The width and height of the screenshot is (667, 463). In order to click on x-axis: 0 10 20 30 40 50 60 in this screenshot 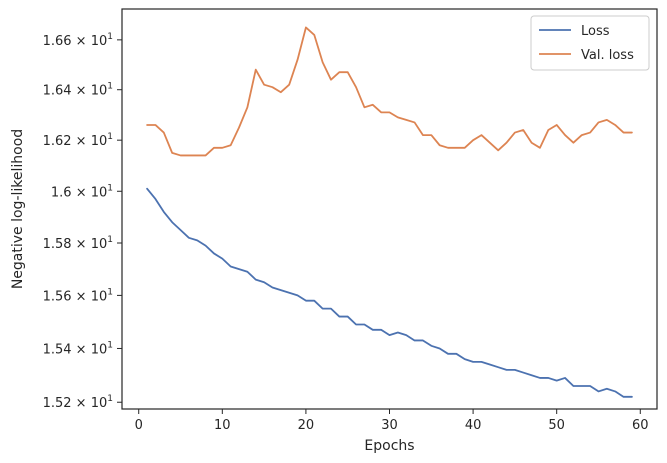, I will do `click(392, 421)`.